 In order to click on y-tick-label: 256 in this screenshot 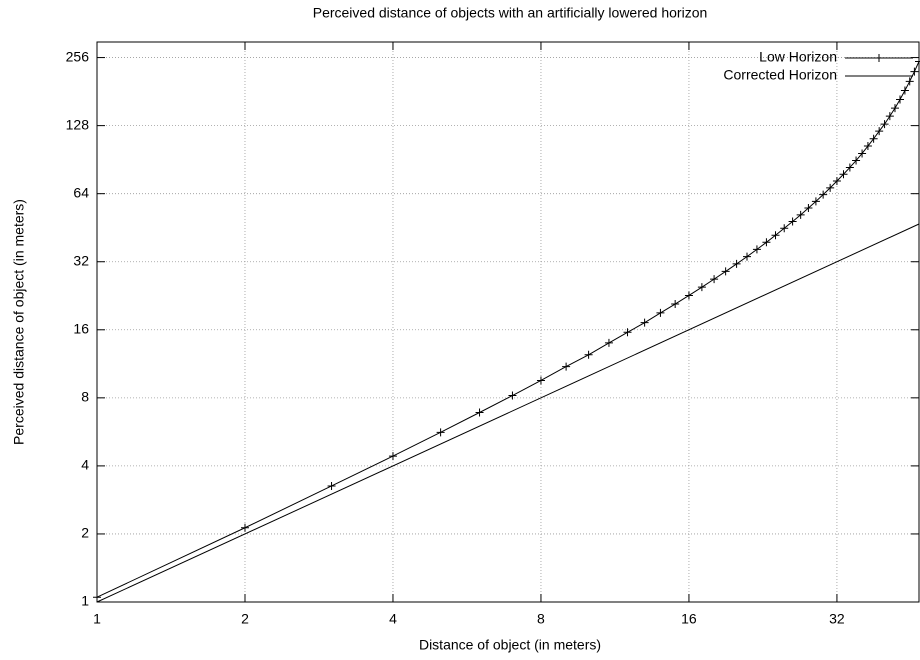, I will do `click(78, 56)`.